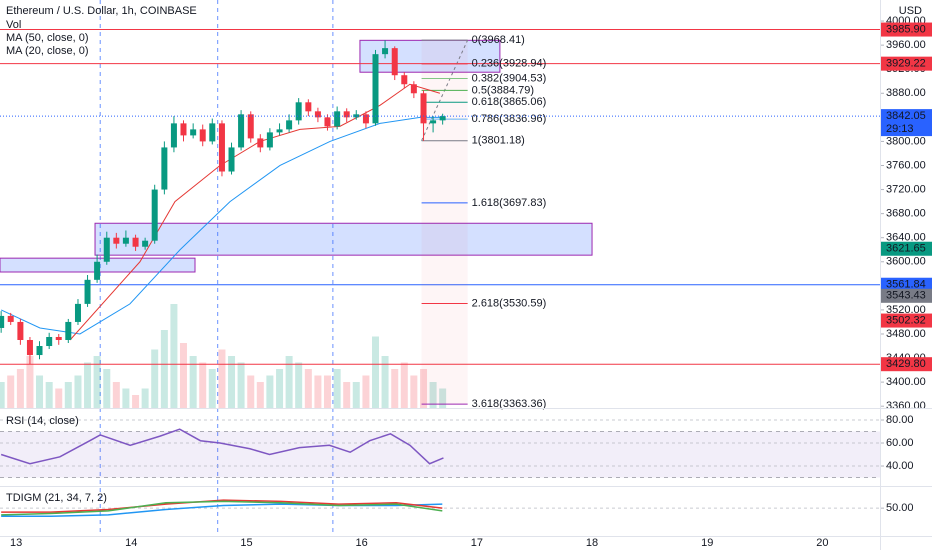  Describe the element at coordinates (906, 285) in the screenshot. I see `price-label: 3561.84` at that location.